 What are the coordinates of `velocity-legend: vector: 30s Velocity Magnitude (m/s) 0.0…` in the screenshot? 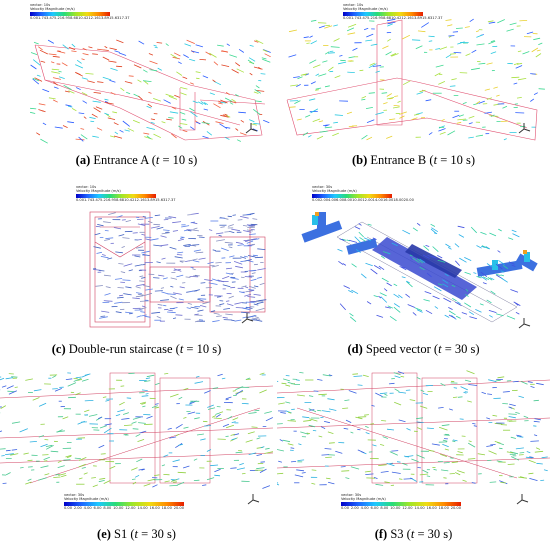 It's located at (363, 194).